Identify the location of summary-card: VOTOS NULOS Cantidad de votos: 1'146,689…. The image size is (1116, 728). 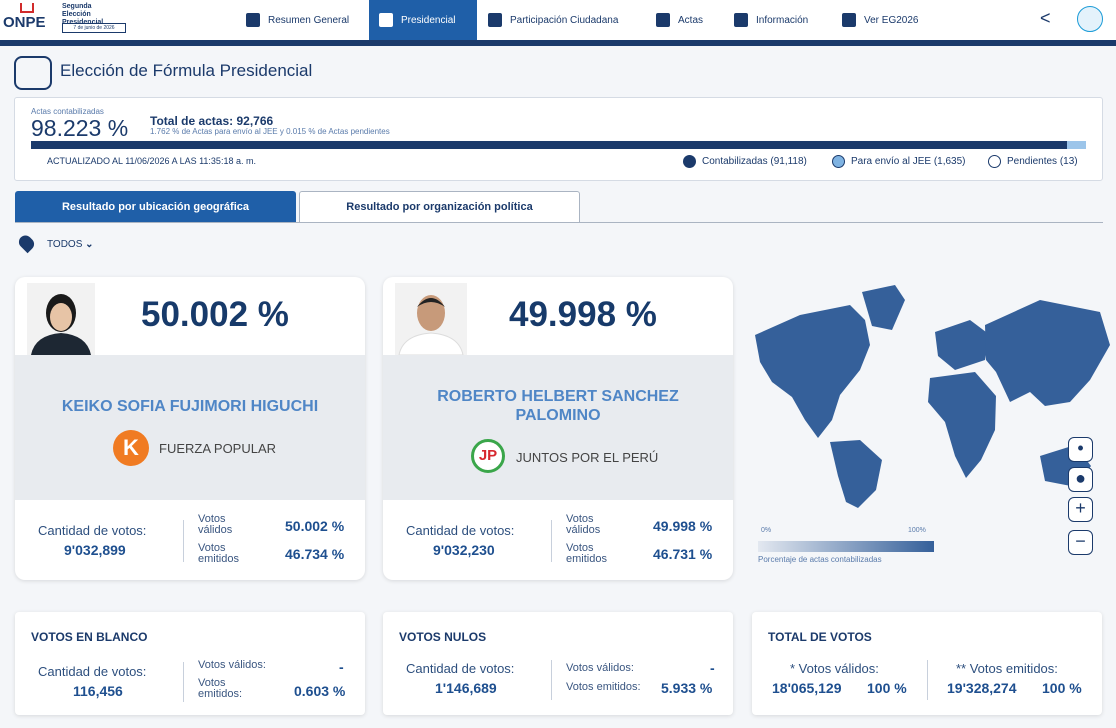
(558, 663).